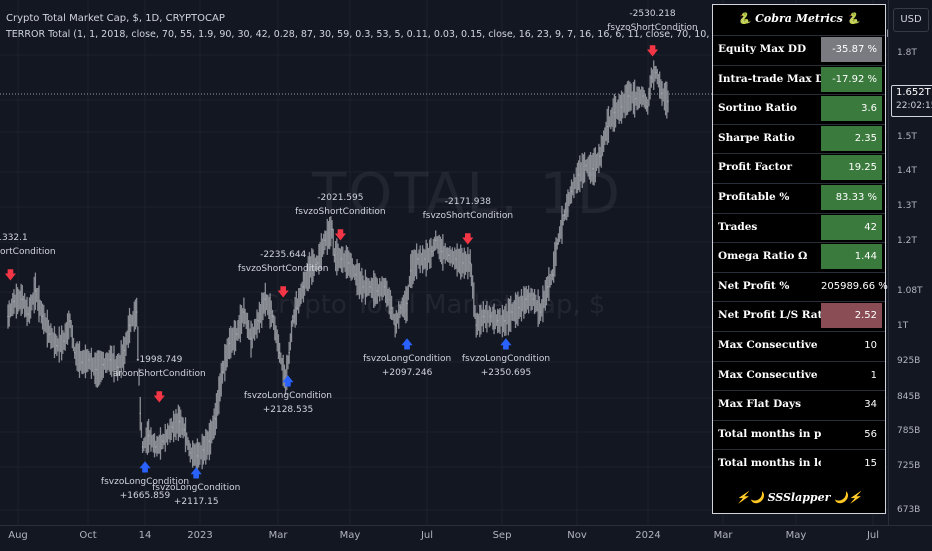 This screenshot has width=932, height=551. Describe the element at coordinates (652, 28) in the screenshot. I see `trade-signal-label: fsvzoShortCondition` at that location.